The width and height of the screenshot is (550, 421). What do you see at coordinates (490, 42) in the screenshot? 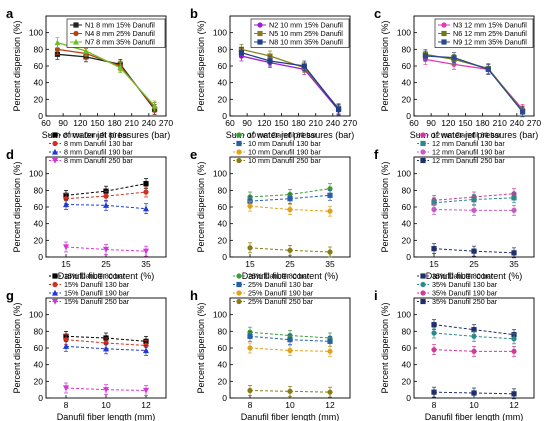
I see `legend-label: N9 12 mm 35% Danufil` at bounding box center [490, 42].